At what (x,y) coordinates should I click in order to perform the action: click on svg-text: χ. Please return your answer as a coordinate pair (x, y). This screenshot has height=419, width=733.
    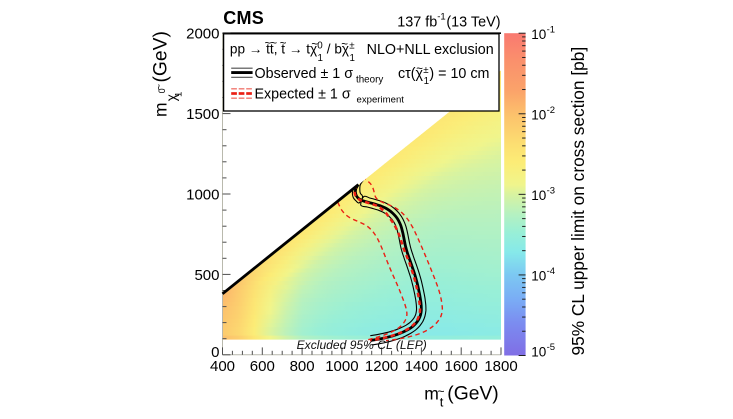
    Looking at the image, I should click on (171, 97).